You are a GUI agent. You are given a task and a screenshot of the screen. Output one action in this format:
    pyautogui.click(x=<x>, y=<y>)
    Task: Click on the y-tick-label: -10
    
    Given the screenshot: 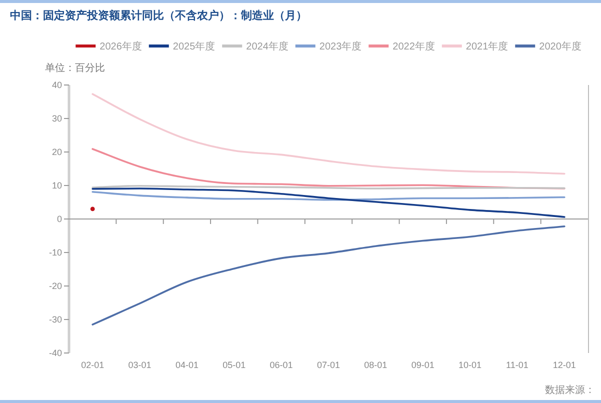 What is the action you would take?
    pyautogui.click(x=55, y=253)
    